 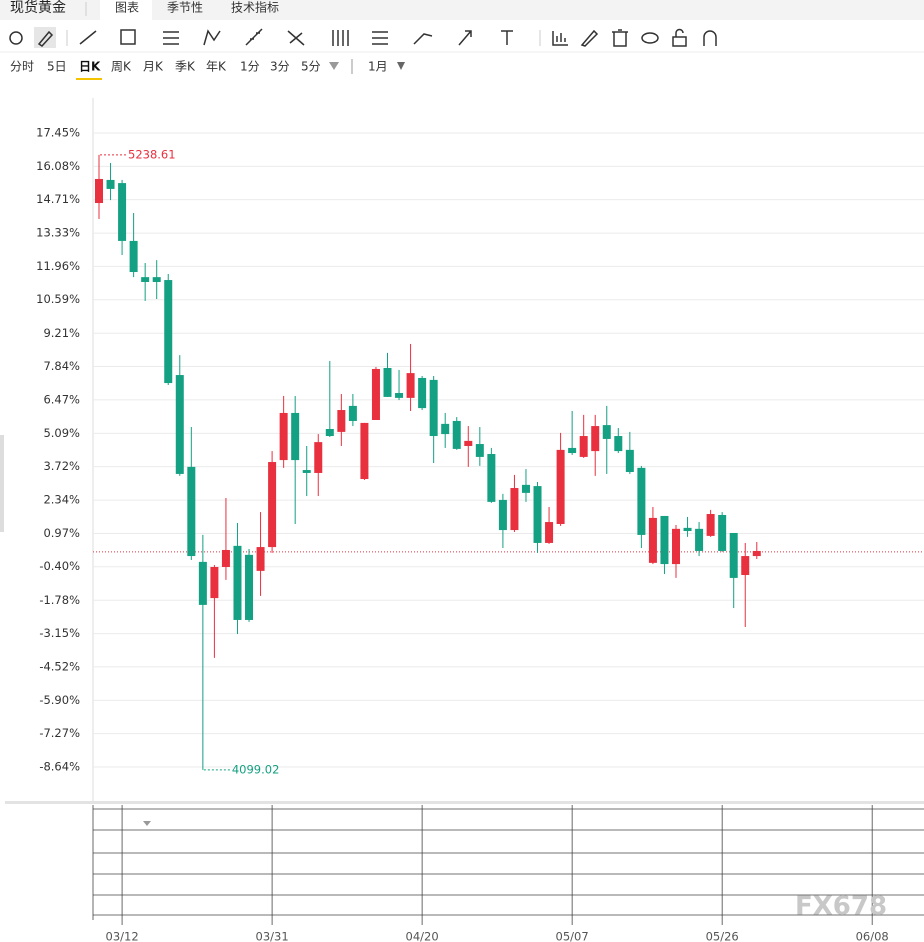 What do you see at coordinates (153, 67) in the screenshot?
I see `period-button: 月K` at bounding box center [153, 67].